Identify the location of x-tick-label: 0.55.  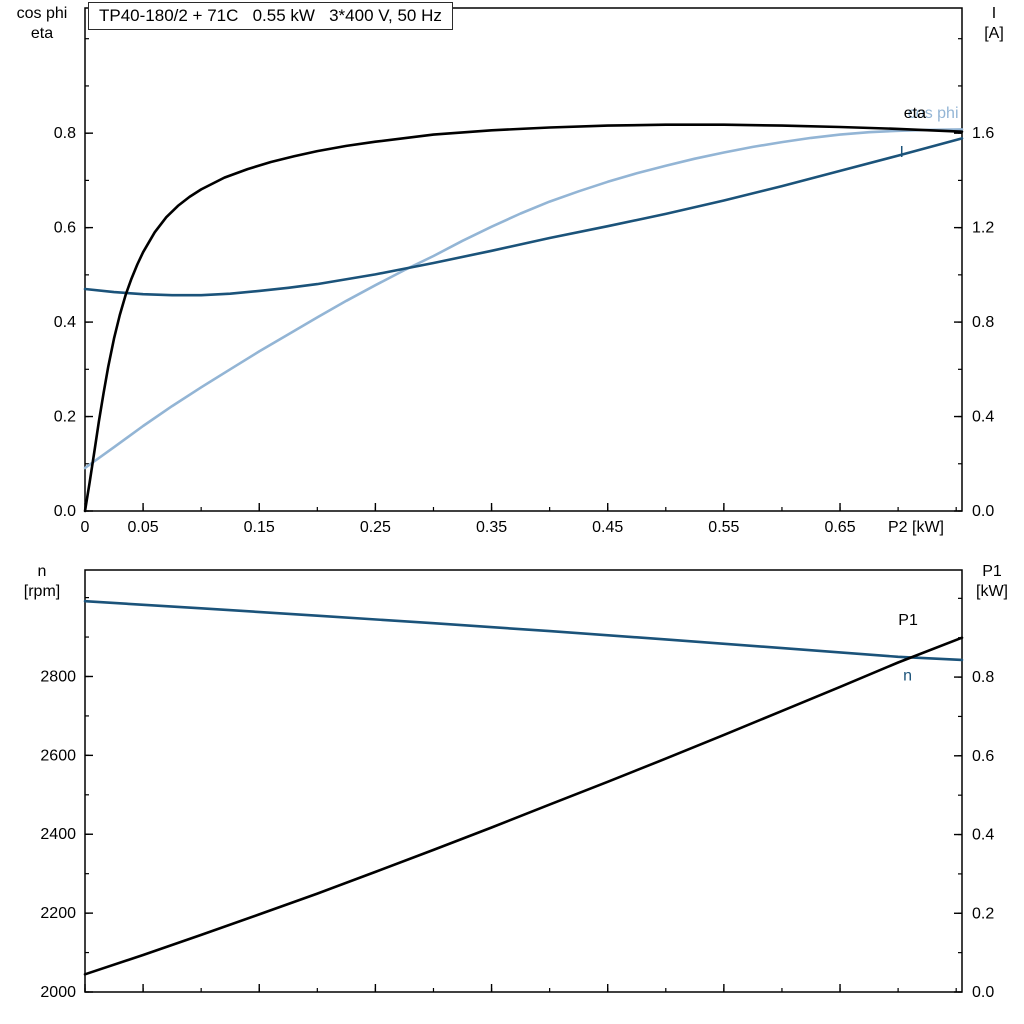
(723, 527).